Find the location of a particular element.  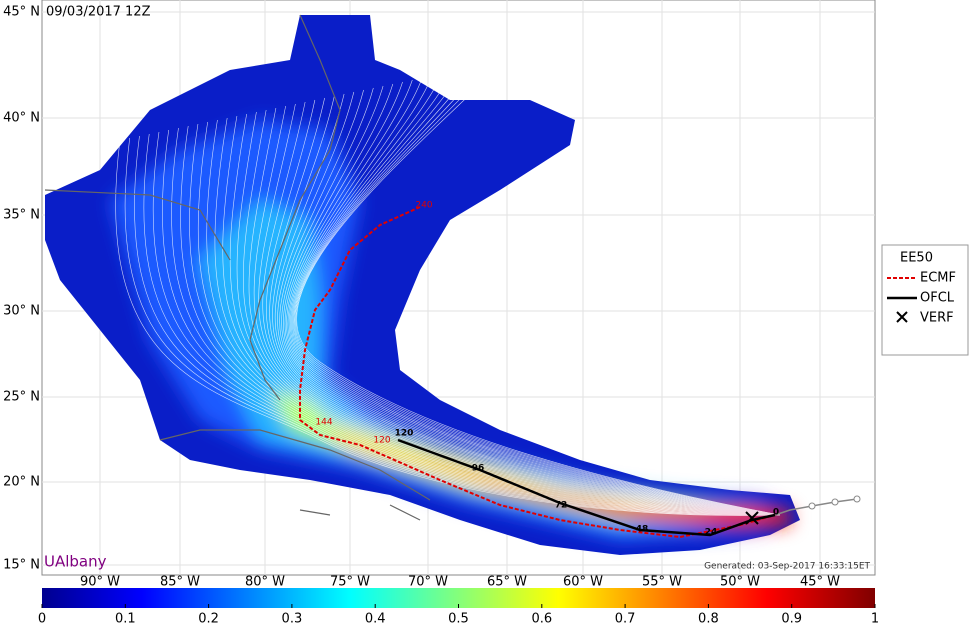

legend-label: ECMF is located at coordinates (938, 278).